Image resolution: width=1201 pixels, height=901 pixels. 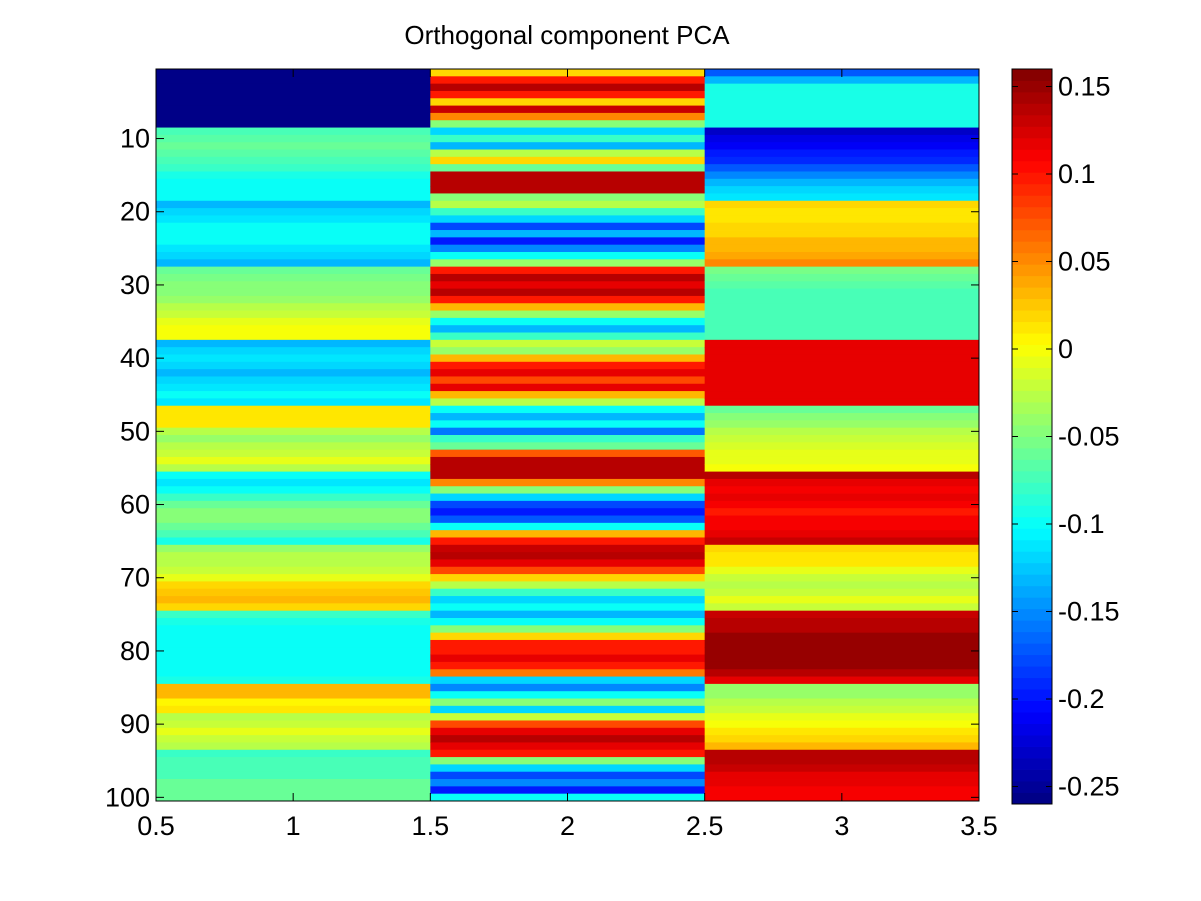 What do you see at coordinates (568, 226) in the screenshot?
I see `heatmap-cell-c2-r22` at bounding box center [568, 226].